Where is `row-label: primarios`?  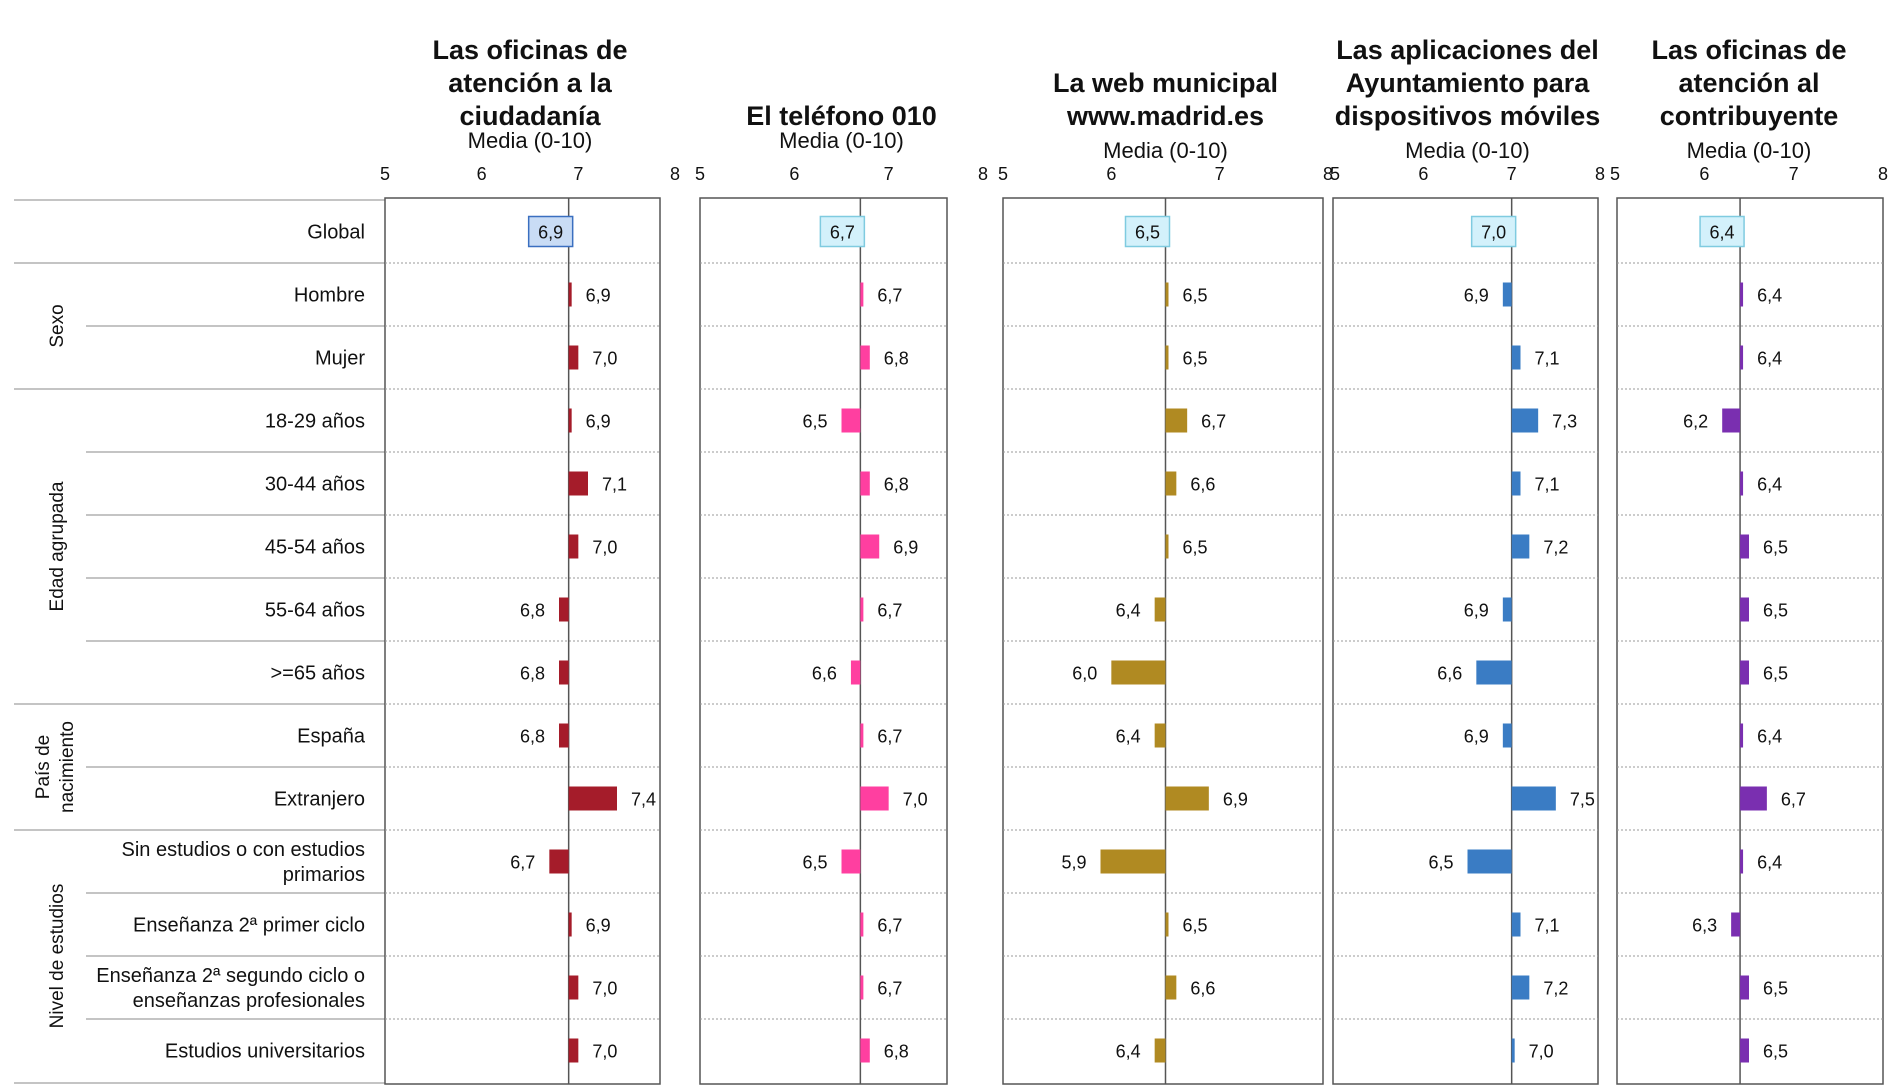 row-label: primarios is located at coordinates (324, 875).